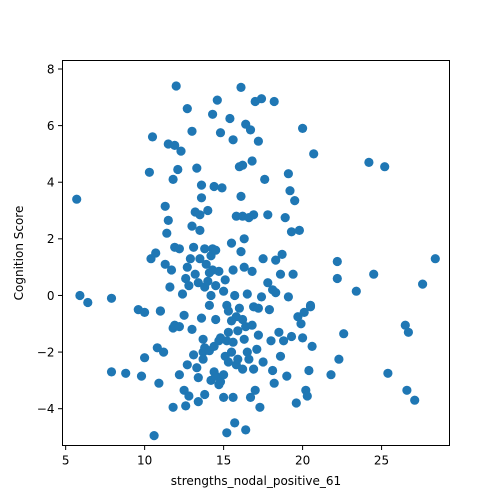  Describe the element at coordinates (51, 126) in the screenshot. I see `y-tick-label-5: 6` at that location.